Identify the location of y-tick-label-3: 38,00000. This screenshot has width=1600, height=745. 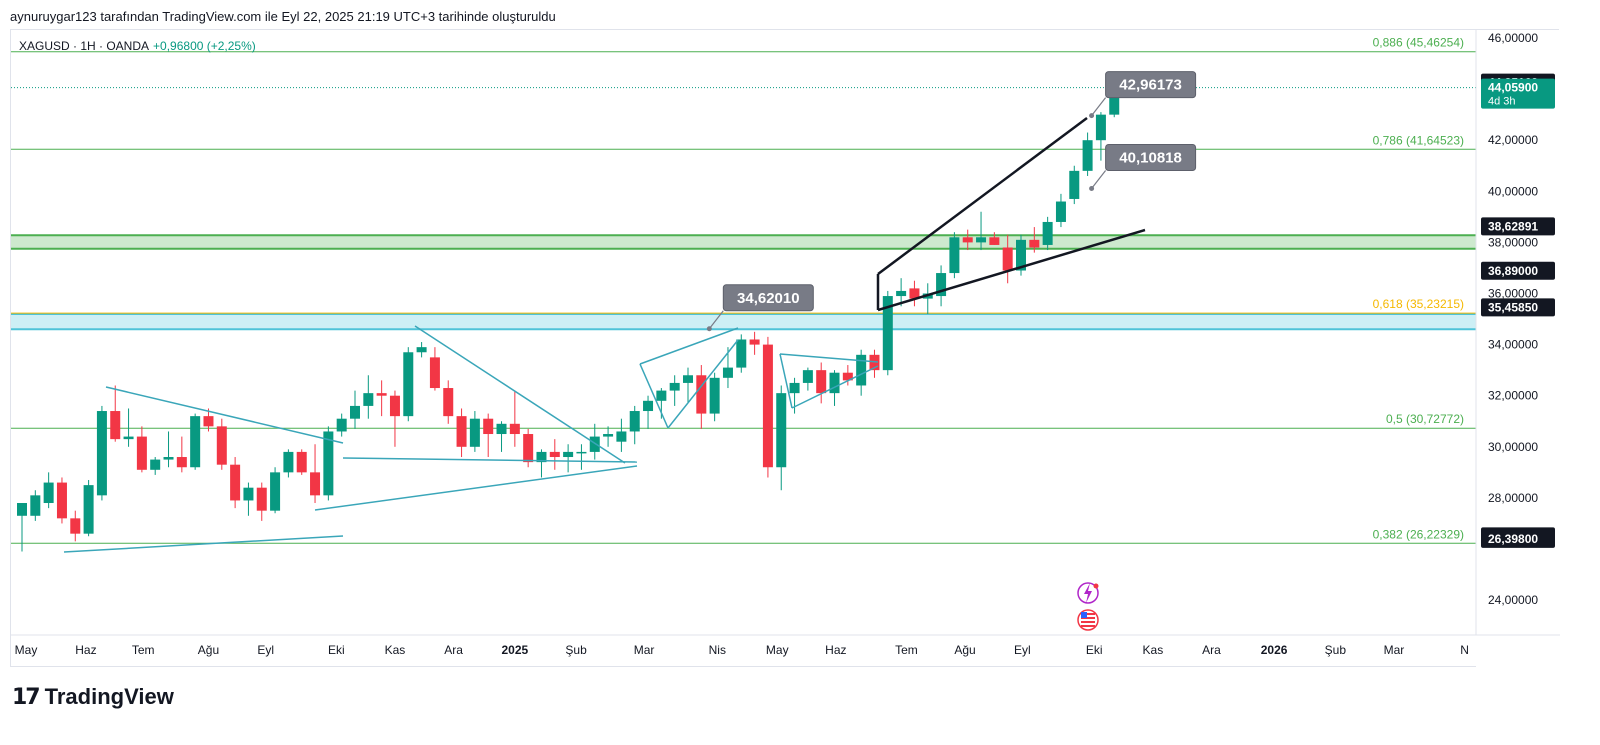
(1513, 242).